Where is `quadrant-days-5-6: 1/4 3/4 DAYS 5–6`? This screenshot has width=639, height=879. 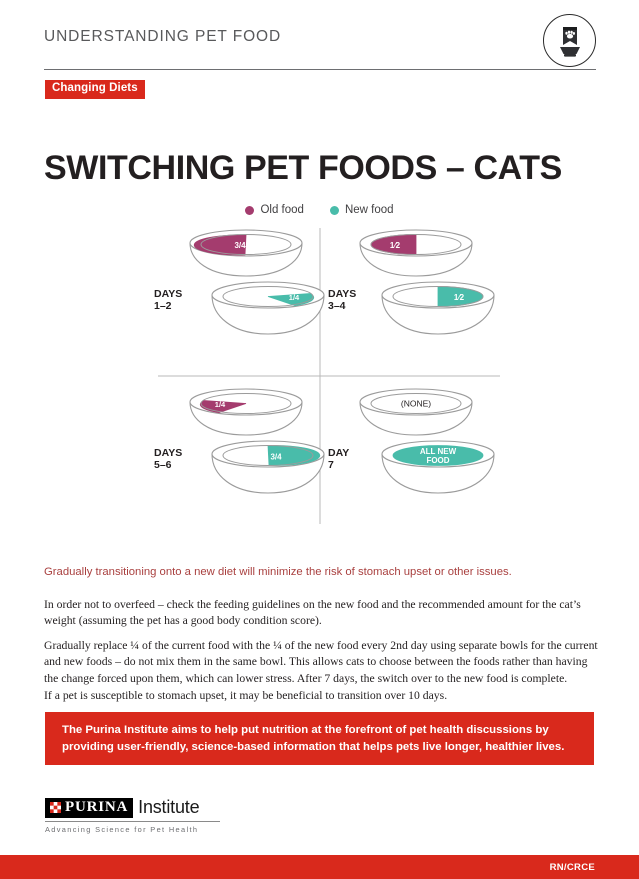
quadrant-days-5-6: 1/4 3/4 DAYS 5–6 is located at coordinates (239, 441).